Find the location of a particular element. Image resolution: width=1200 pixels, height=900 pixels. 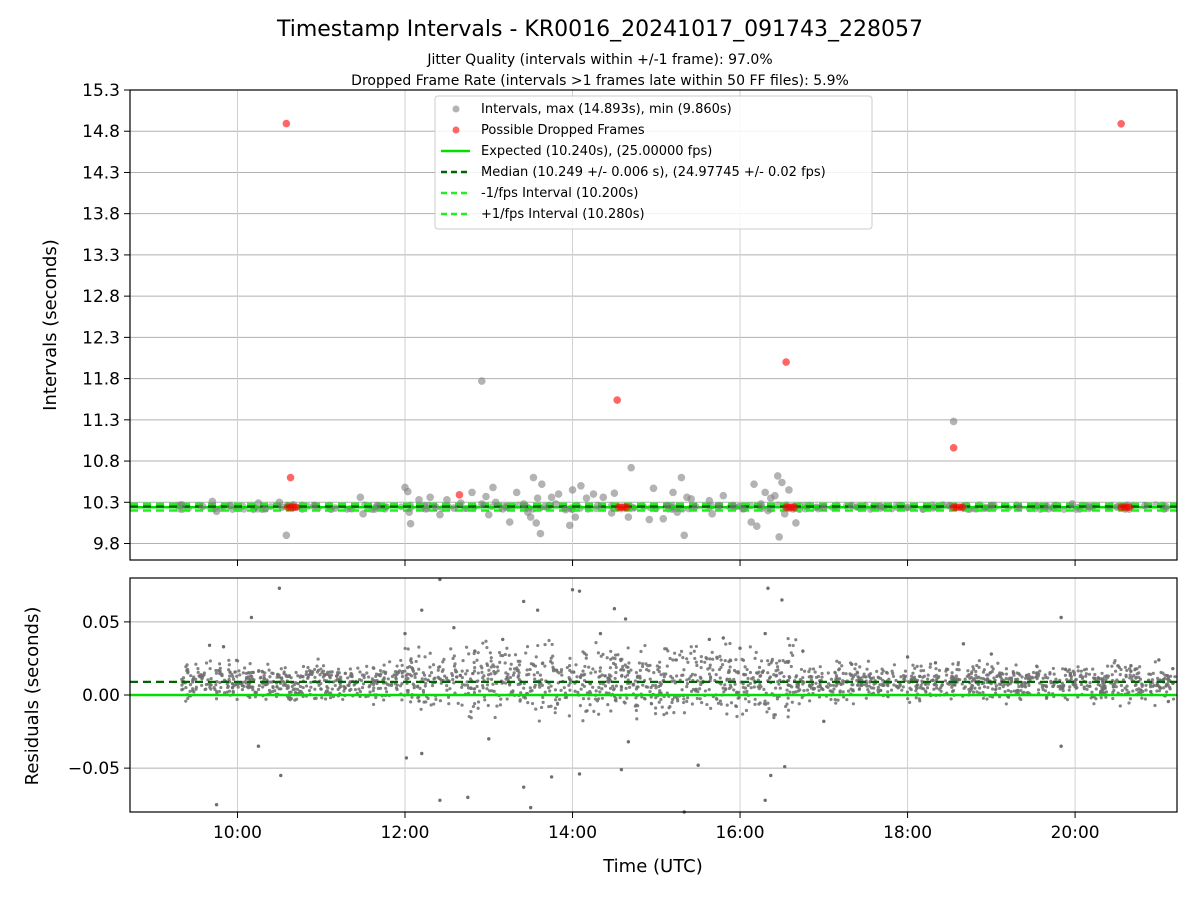

dropped-frame-point is located at coordinates (286, 123).